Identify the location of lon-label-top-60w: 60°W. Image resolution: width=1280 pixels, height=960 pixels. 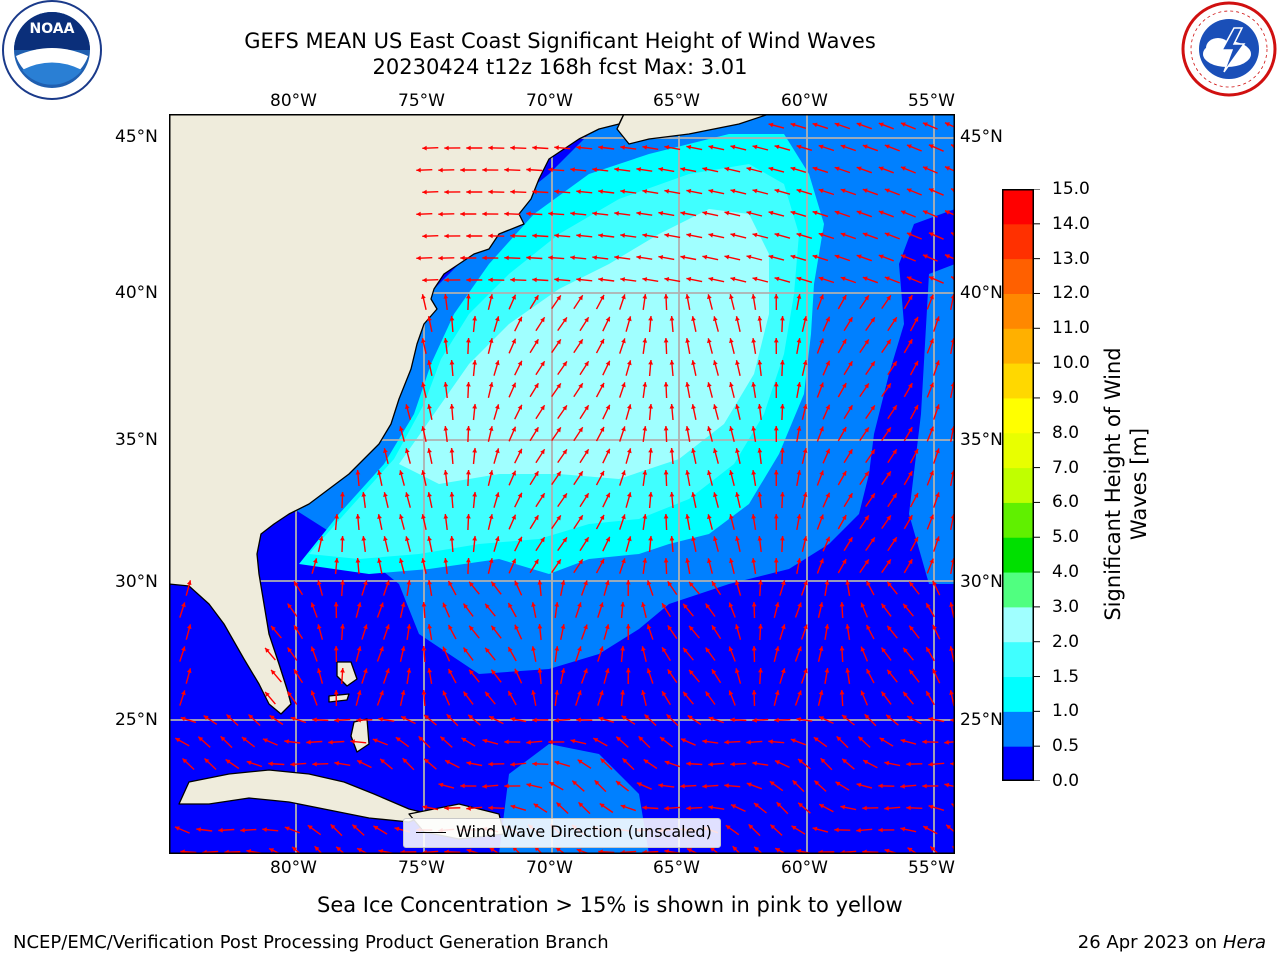
(804, 101).